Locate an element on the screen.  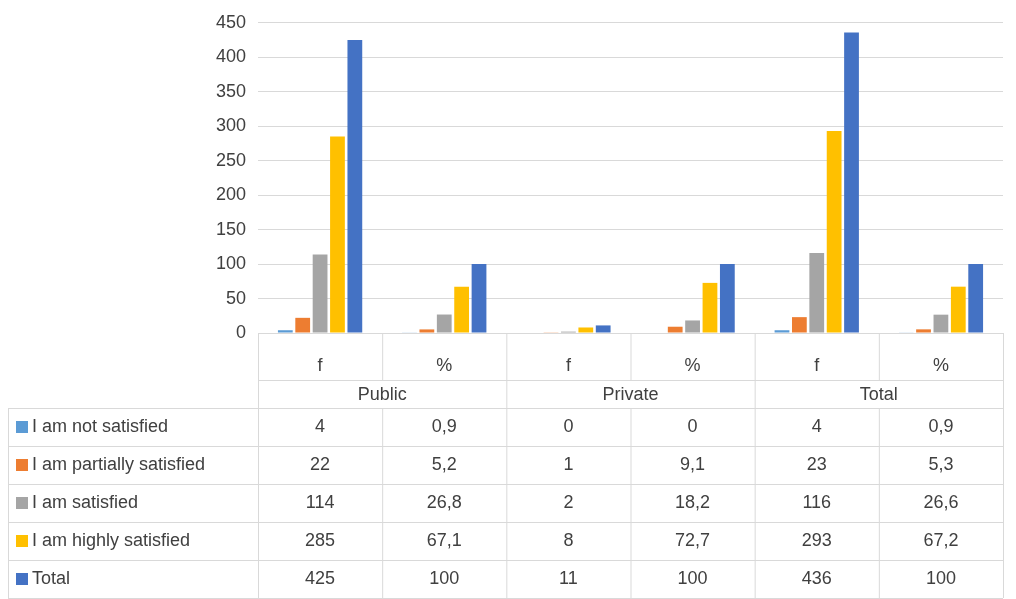
y-tick-label: 100 is located at coordinates (230, 263).